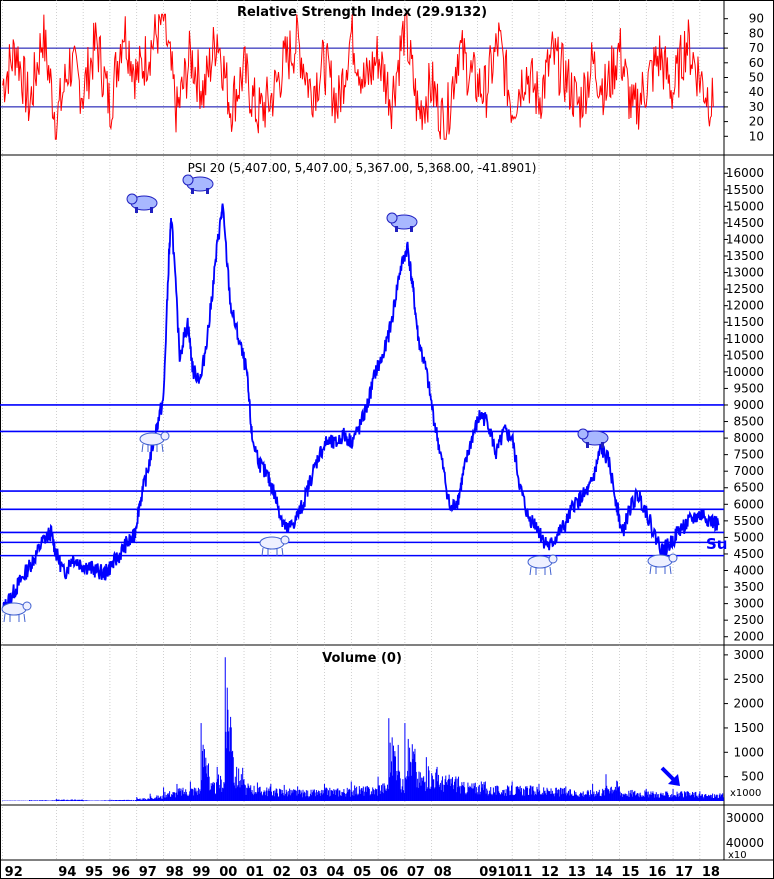 The width and height of the screenshot is (774, 879). Describe the element at coordinates (745, 843) in the screenshot. I see `volume-lower-tick-2: 40000` at that location.